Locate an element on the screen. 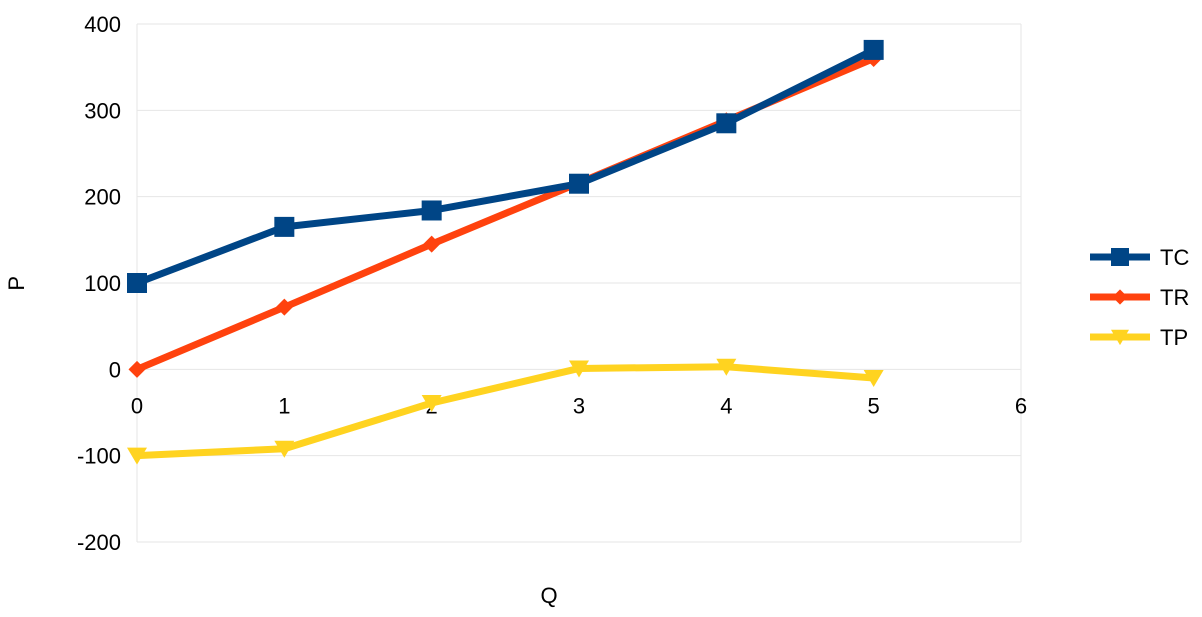 The height and width of the screenshot is (617, 1202). x-tick-label: 4 is located at coordinates (726, 405).